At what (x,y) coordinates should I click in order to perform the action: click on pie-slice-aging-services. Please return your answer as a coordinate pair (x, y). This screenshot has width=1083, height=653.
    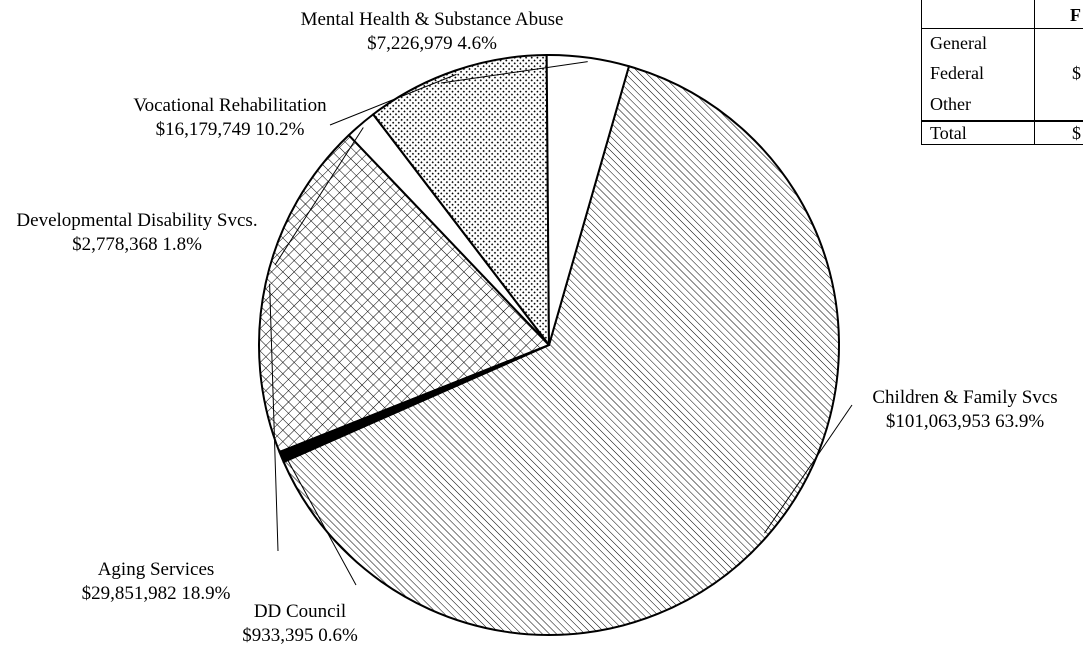
    Looking at the image, I should click on (403, 293).